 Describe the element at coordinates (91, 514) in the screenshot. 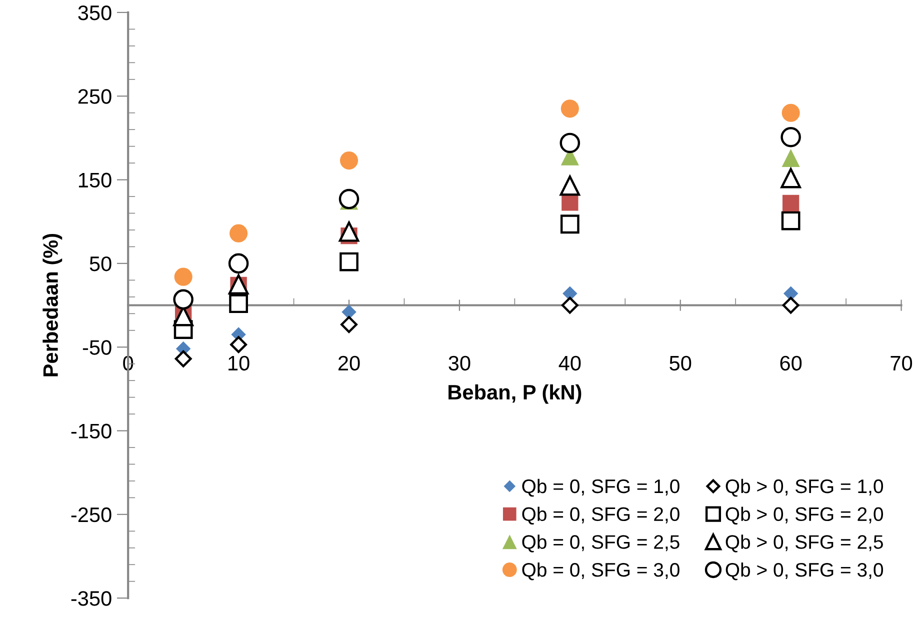

I see `y-tick-label: -250` at that location.